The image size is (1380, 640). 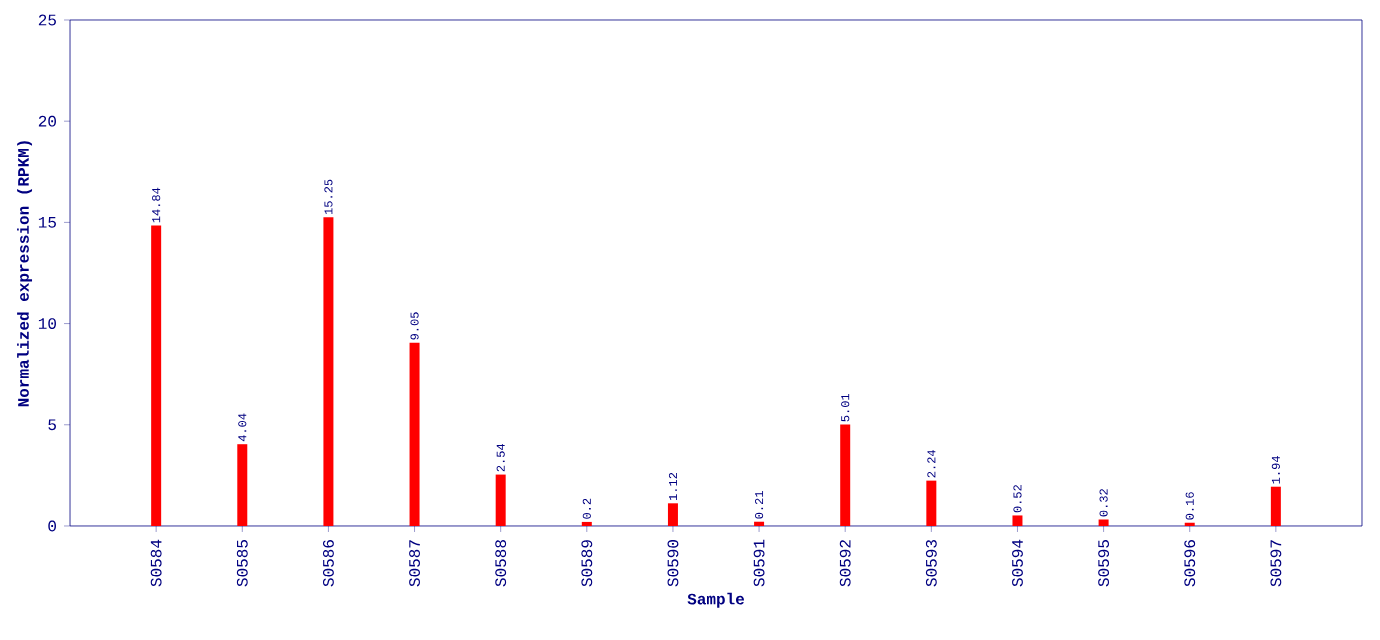 I want to click on x-tick-label: S0594, so click(x=1017, y=563).